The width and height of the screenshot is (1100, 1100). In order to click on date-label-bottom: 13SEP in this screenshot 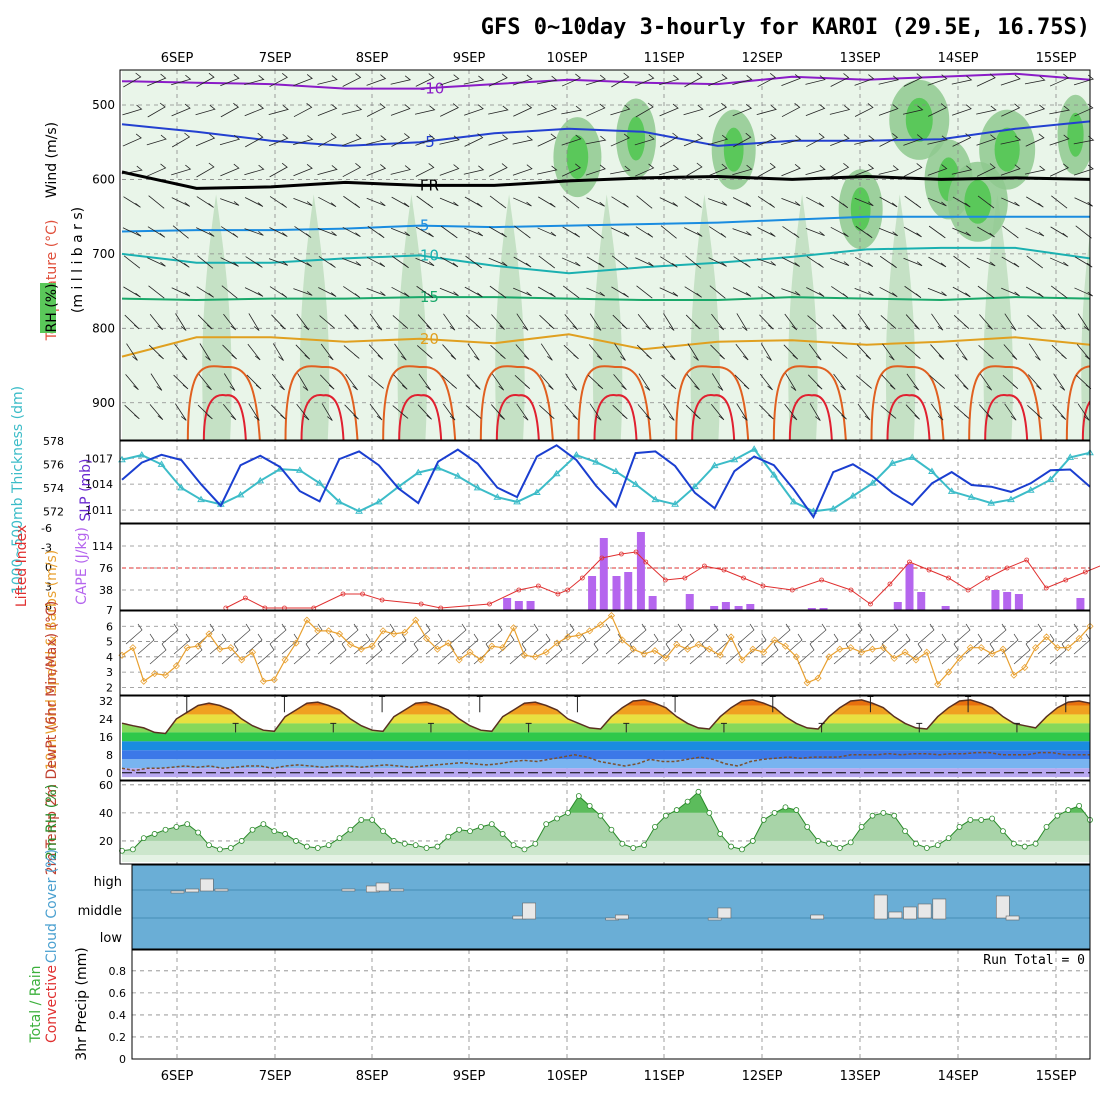, I will do `click(860, 1076)`.